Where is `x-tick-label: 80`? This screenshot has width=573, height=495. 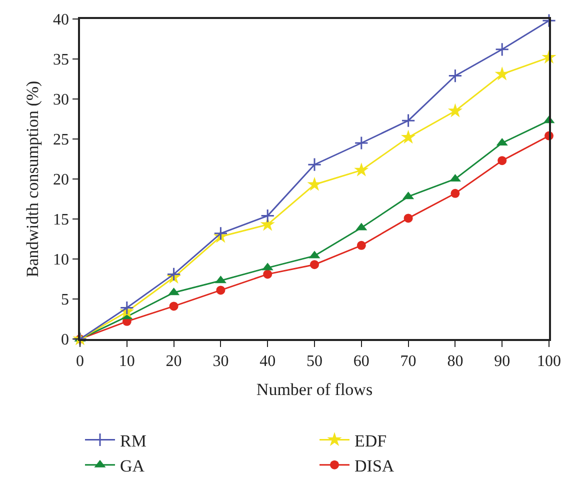
x-tick-label: 80 is located at coordinates (455, 361).